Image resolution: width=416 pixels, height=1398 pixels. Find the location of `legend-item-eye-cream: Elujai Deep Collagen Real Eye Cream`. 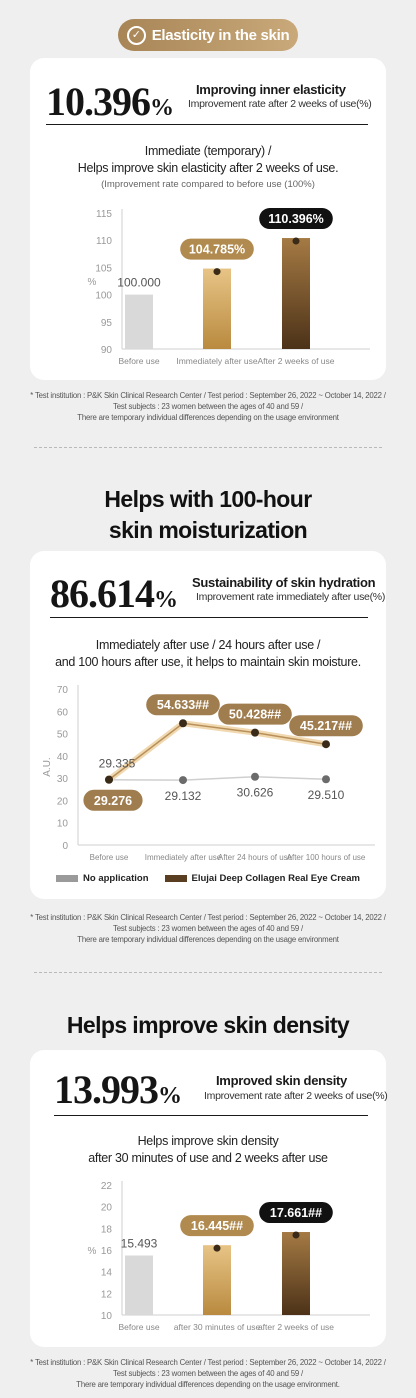

legend-item-eye-cream: Elujai Deep Collagen Real Eye Cream is located at coordinates (262, 878).